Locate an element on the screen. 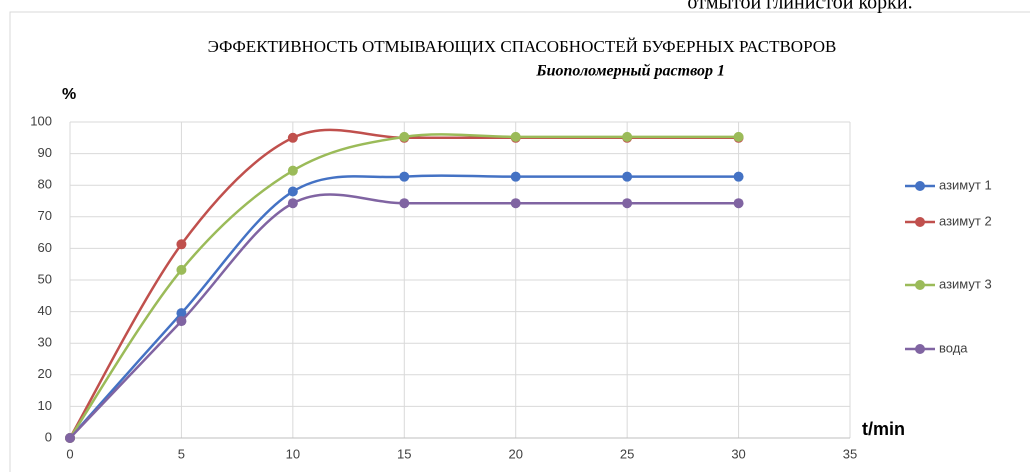 Image resolution: width=1030 pixels, height=472 pixels. y-tick-label: 20 is located at coordinates (45, 373).